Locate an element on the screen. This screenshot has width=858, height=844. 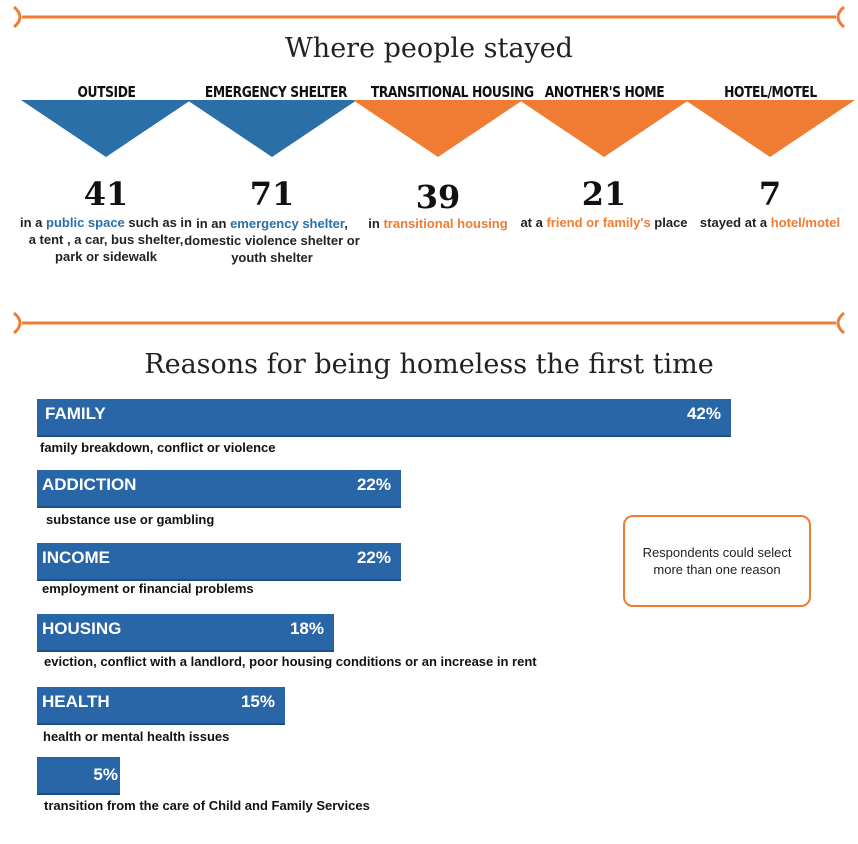
top-divider is located at coordinates (429, 17).